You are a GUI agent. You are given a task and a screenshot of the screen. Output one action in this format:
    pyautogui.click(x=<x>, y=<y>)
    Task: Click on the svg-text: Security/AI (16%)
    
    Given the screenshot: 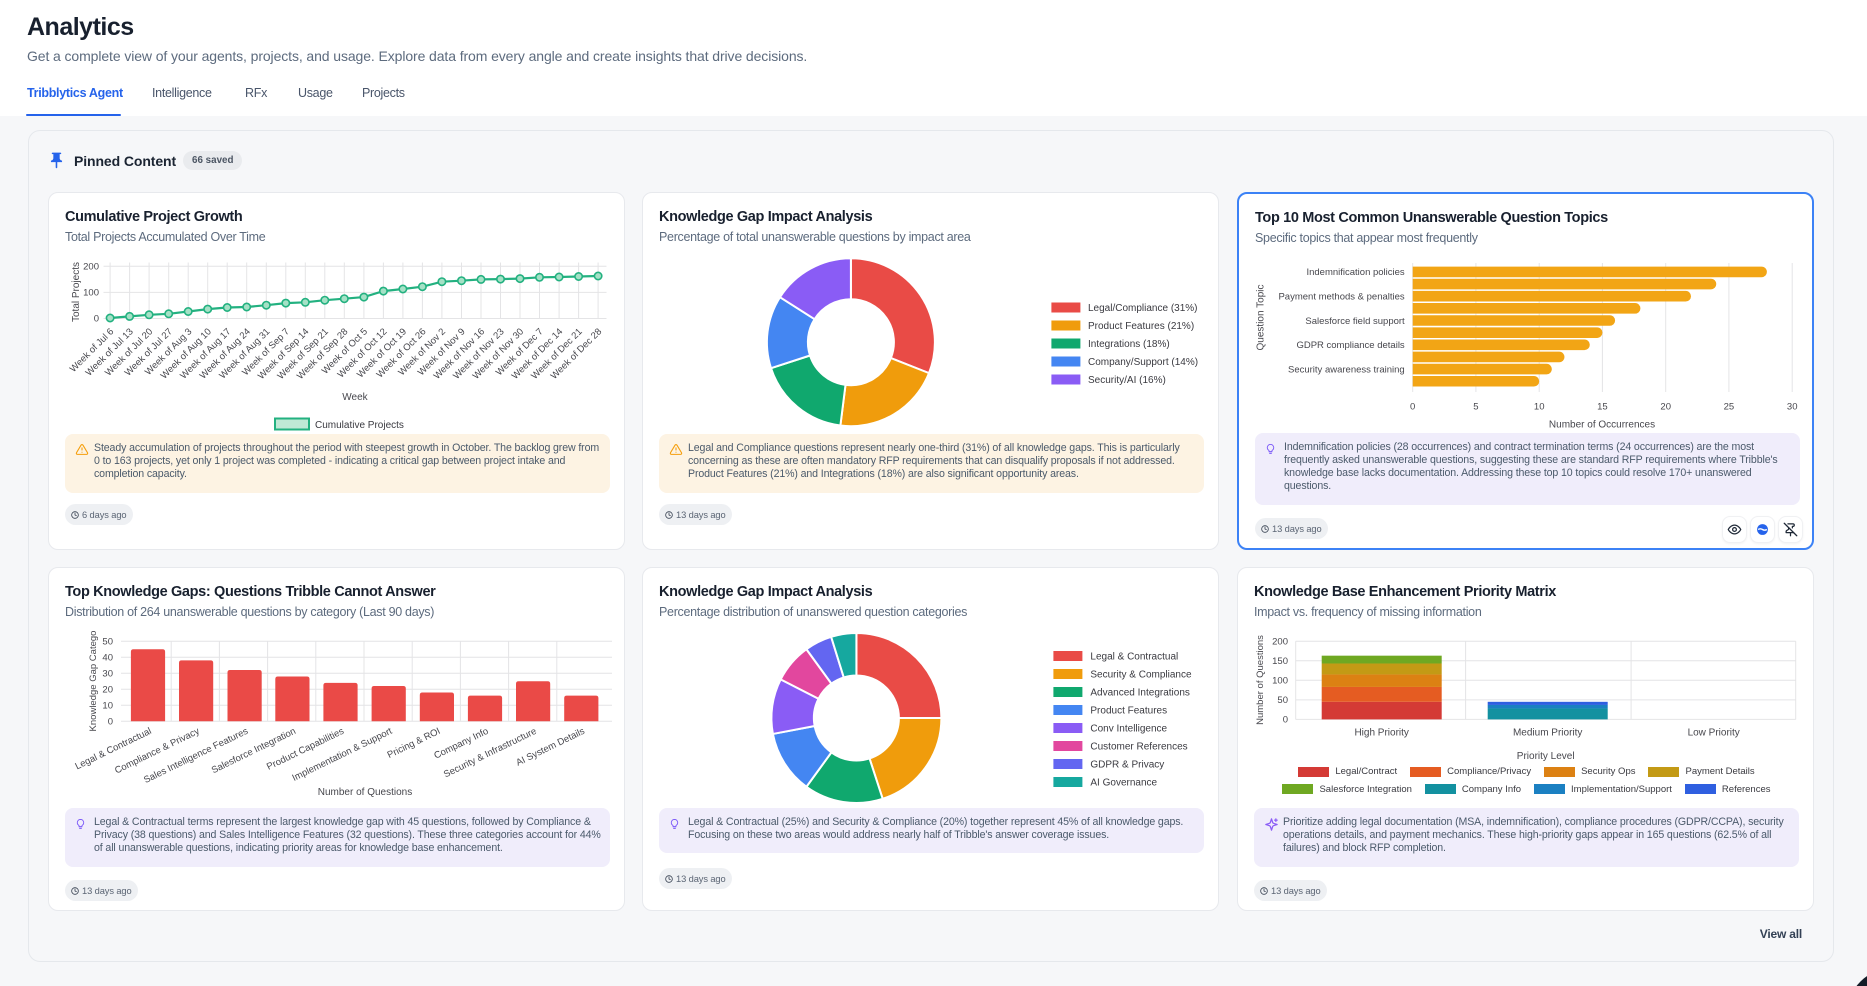 What is the action you would take?
    pyautogui.click(x=1127, y=380)
    